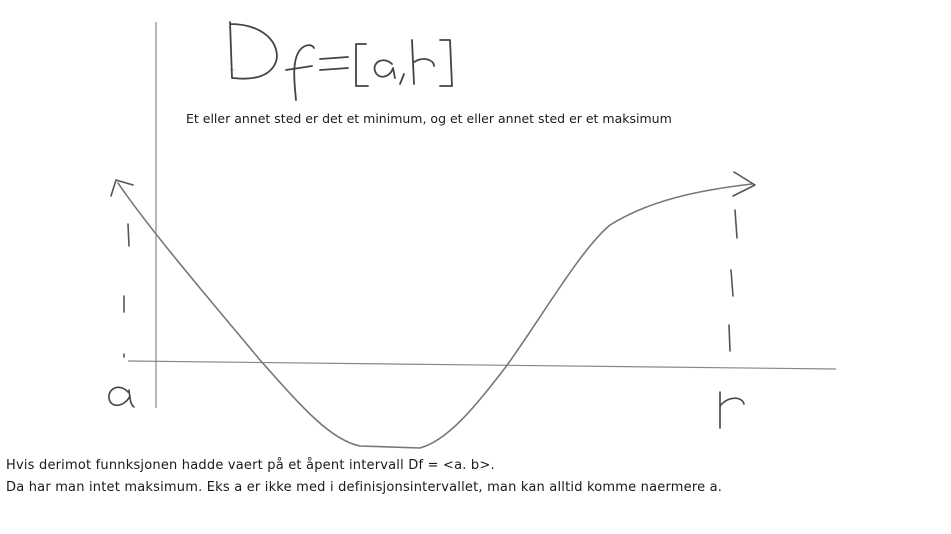 The height and width of the screenshot is (534, 951). Describe the element at coordinates (126, 290) in the screenshot. I see `dashed-line-a` at that location.